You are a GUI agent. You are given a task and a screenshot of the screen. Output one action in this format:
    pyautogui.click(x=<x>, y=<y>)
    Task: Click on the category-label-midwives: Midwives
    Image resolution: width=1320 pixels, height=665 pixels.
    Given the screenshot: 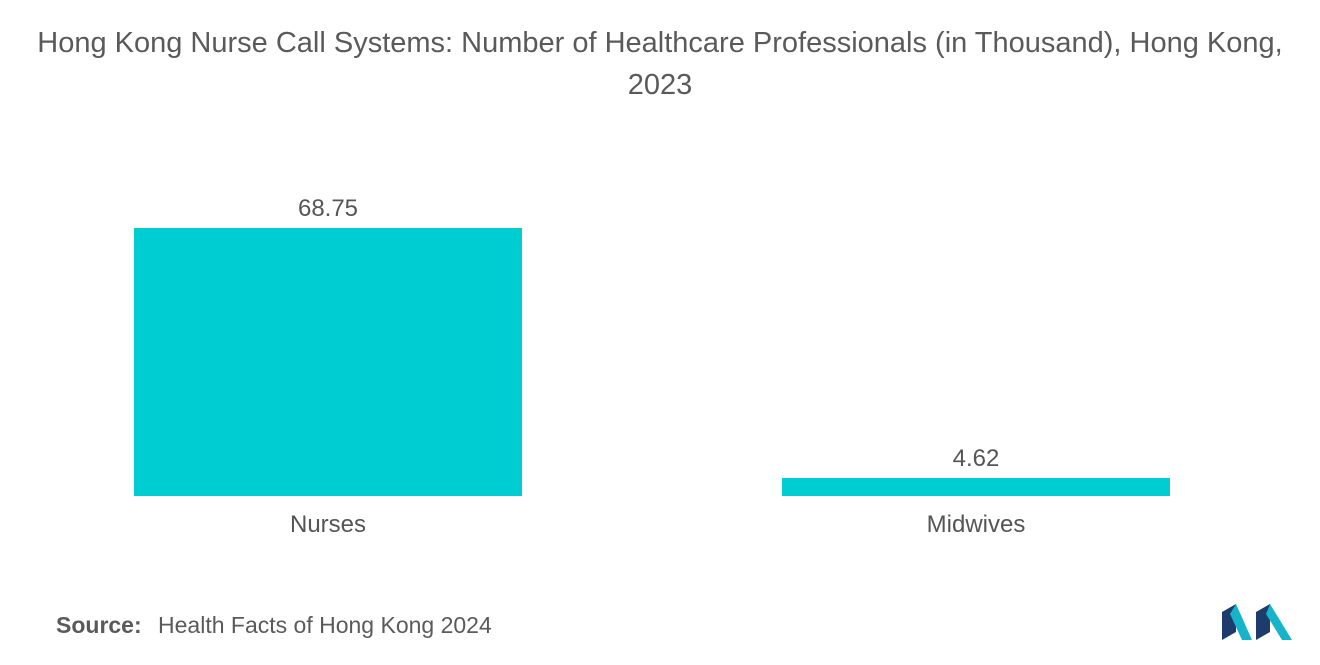 What is the action you would take?
    pyautogui.click(x=976, y=524)
    